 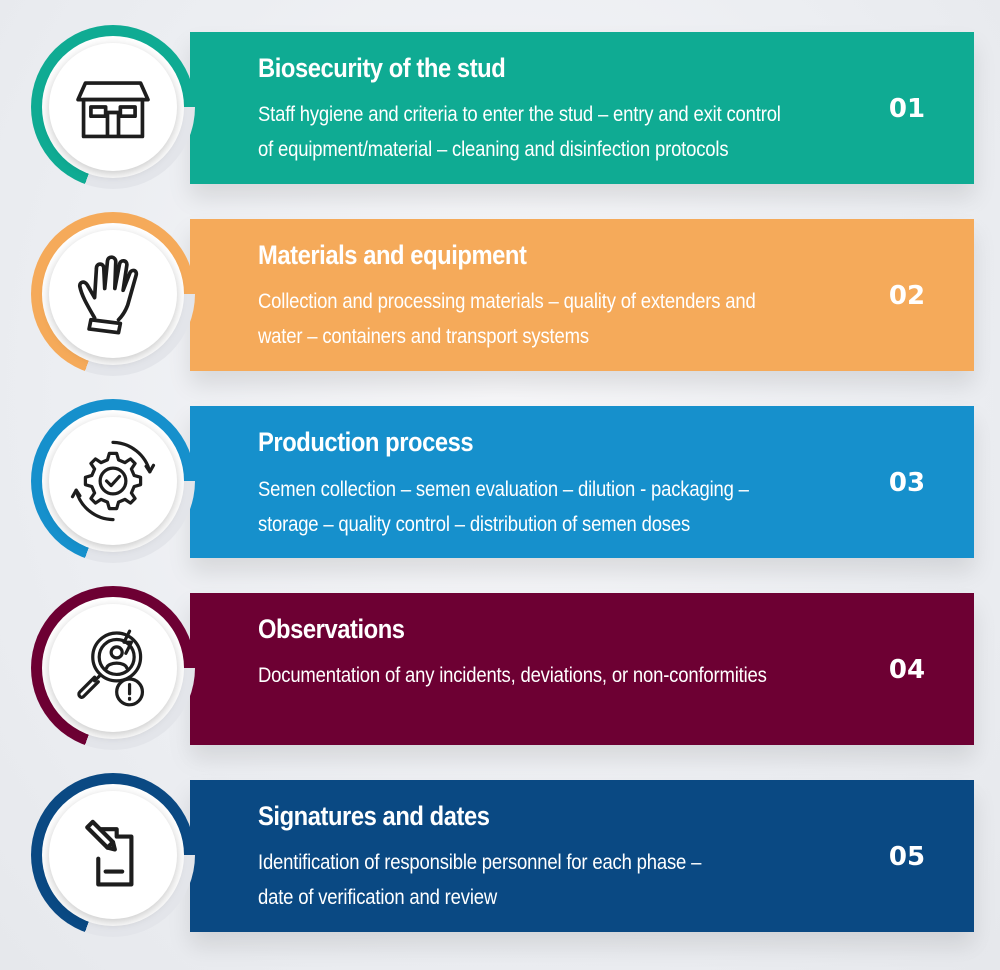 I want to click on step-title: Observations, so click(x=331, y=629).